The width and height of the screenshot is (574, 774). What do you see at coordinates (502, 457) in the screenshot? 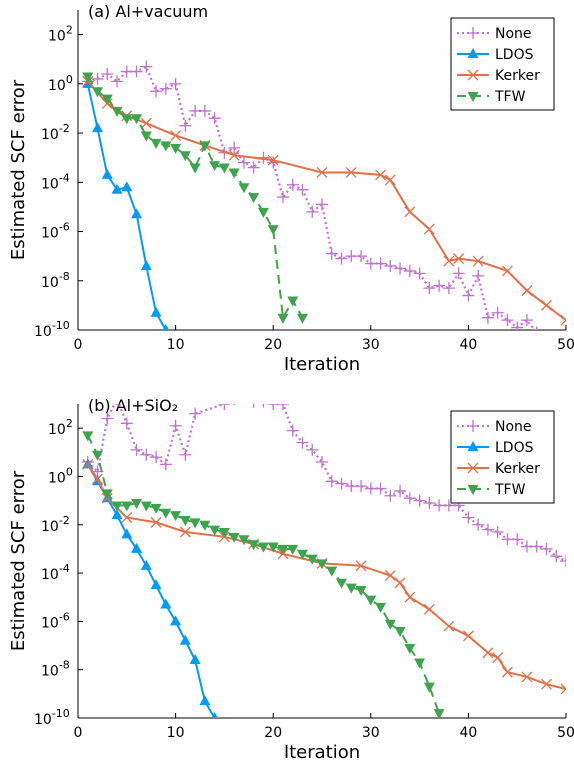
I see `legend: None LDOS Kerker TFW` at bounding box center [502, 457].